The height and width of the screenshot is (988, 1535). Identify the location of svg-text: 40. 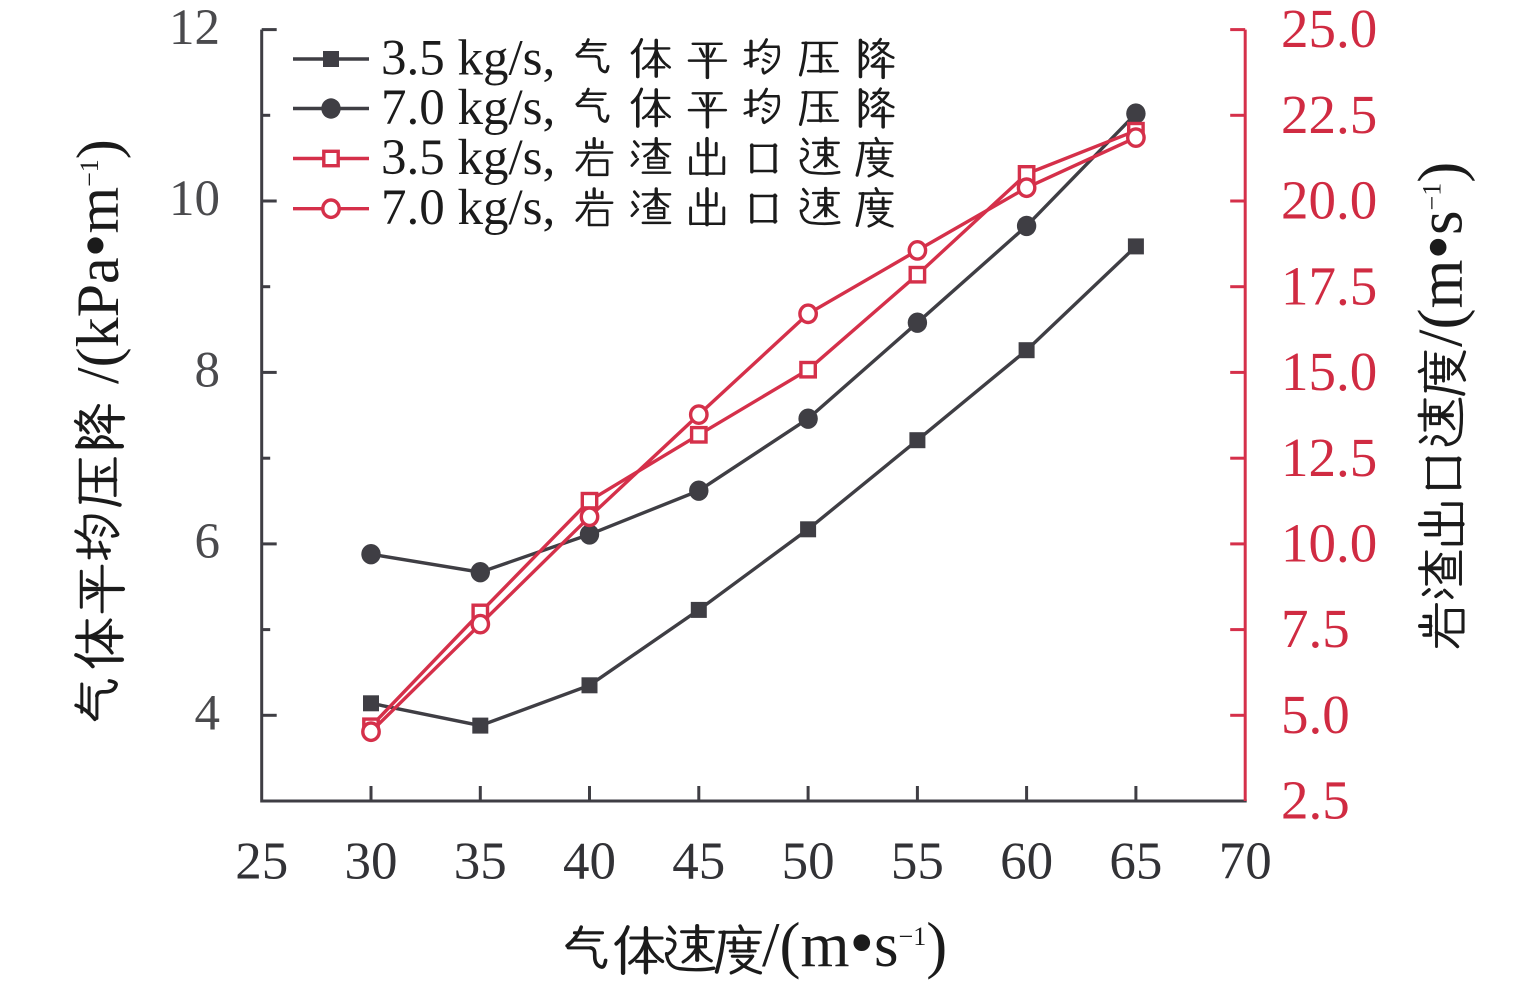
(589, 862).